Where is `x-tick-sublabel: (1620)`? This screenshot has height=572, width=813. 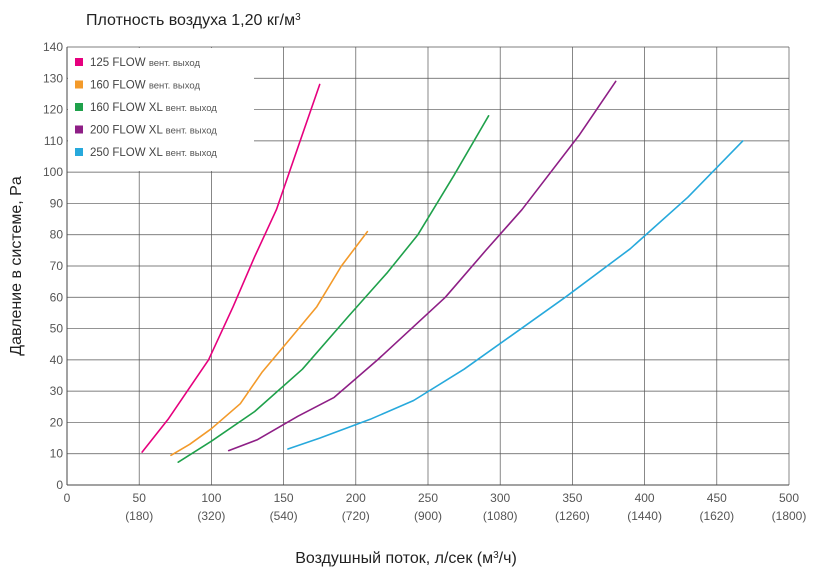
x-tick-sublabel: (1620) is located at coordinates (716, 516).